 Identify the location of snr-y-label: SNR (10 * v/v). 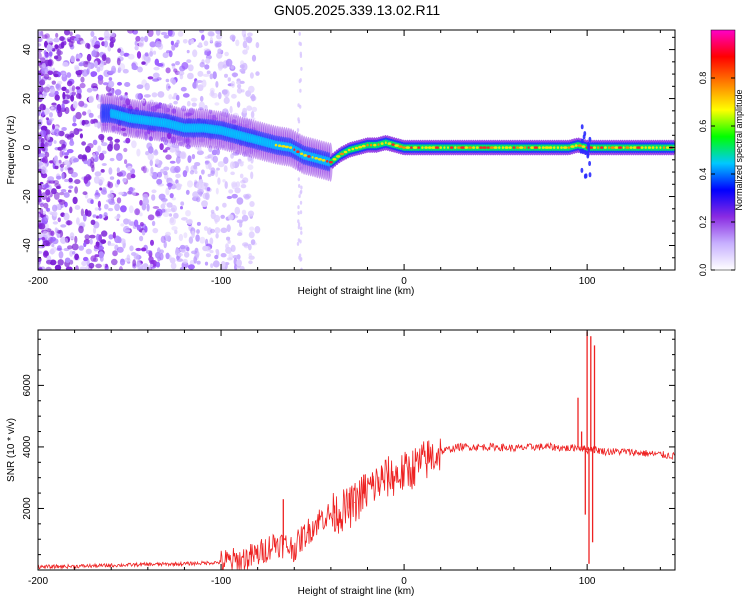
(11, 450).